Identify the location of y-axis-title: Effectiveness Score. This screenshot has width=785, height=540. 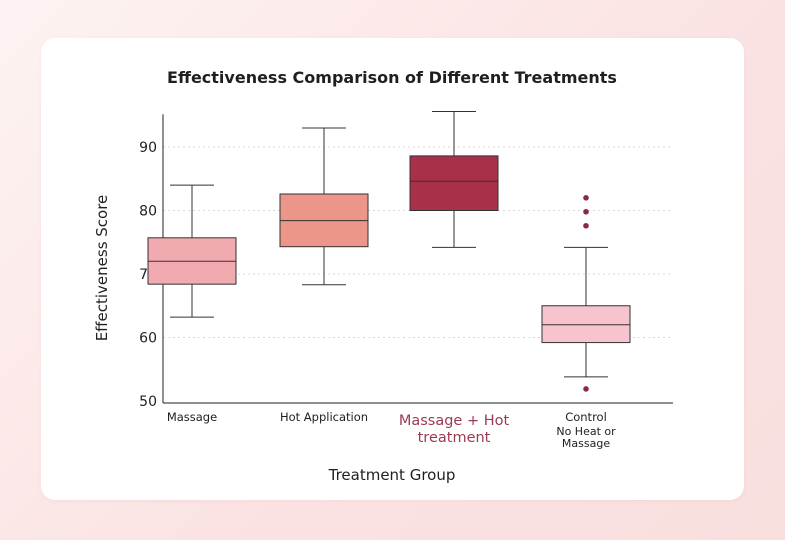
(102, 268).